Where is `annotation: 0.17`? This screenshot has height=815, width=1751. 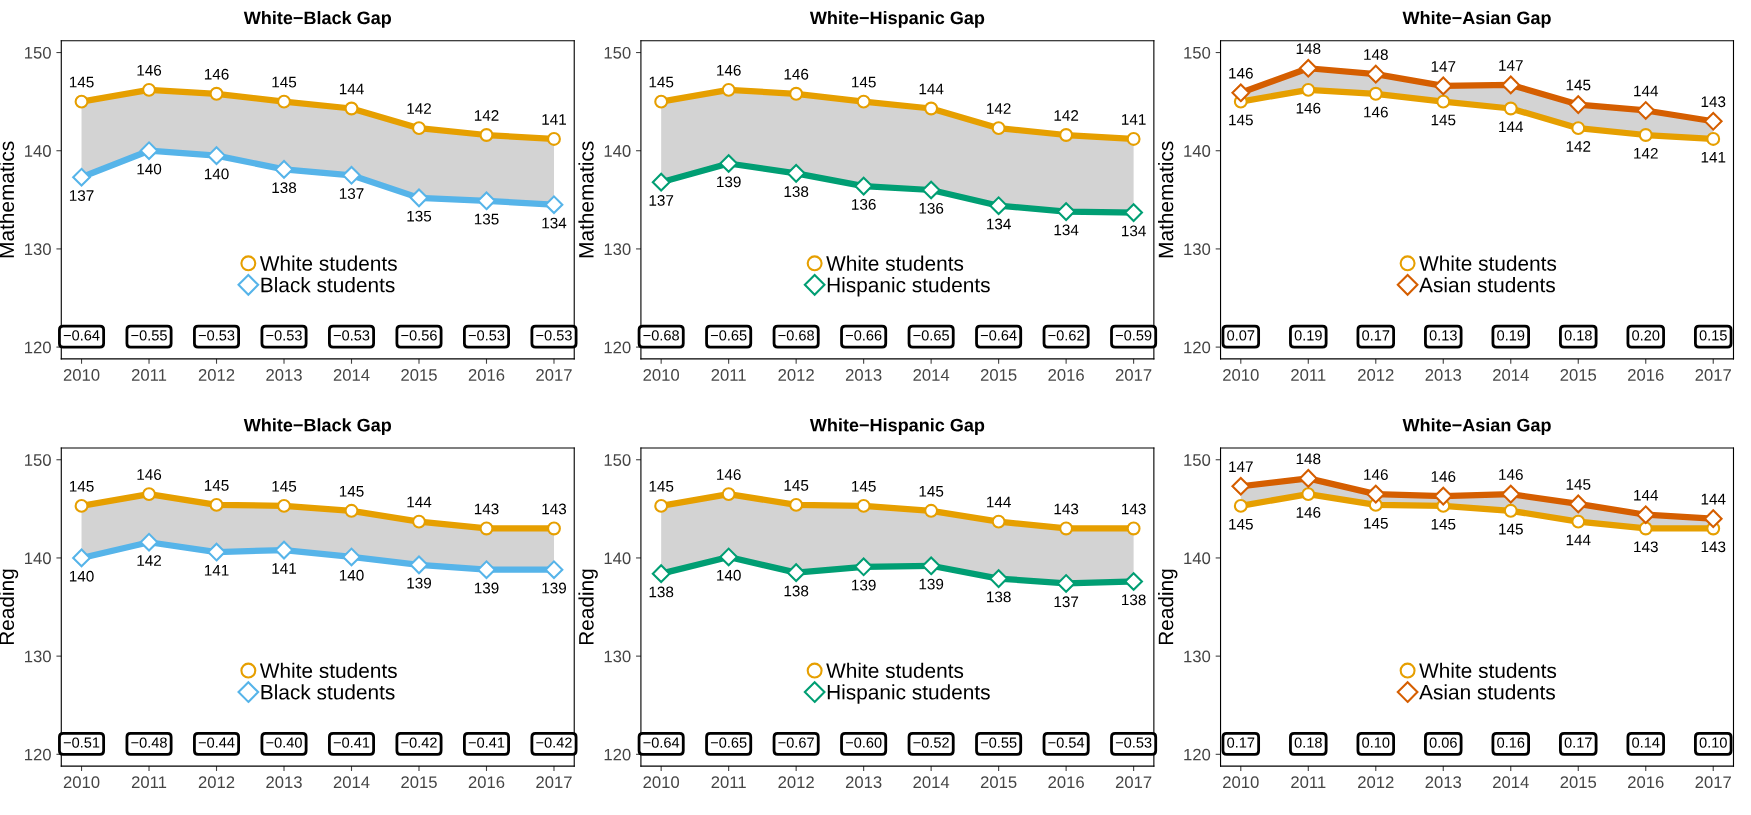
annotation: 0.17 is located at coordinates (1241, 742).